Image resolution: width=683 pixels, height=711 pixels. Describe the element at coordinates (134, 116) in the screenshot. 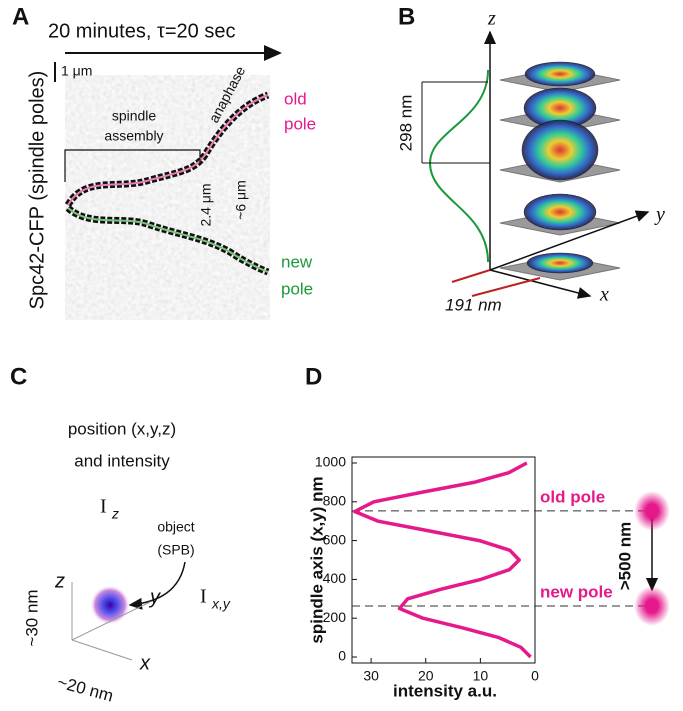

I see `phase-label: spindle` at that location.